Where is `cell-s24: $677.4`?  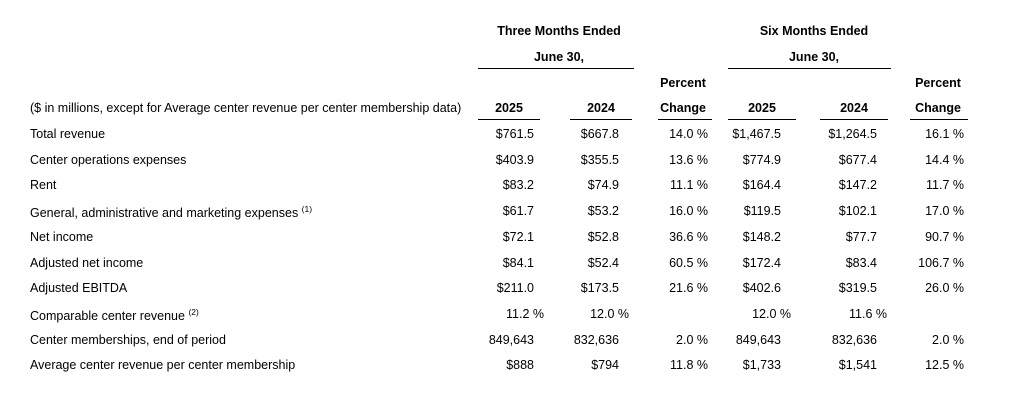 cell-s24: $677.4 is located at coordinates (857, 160).